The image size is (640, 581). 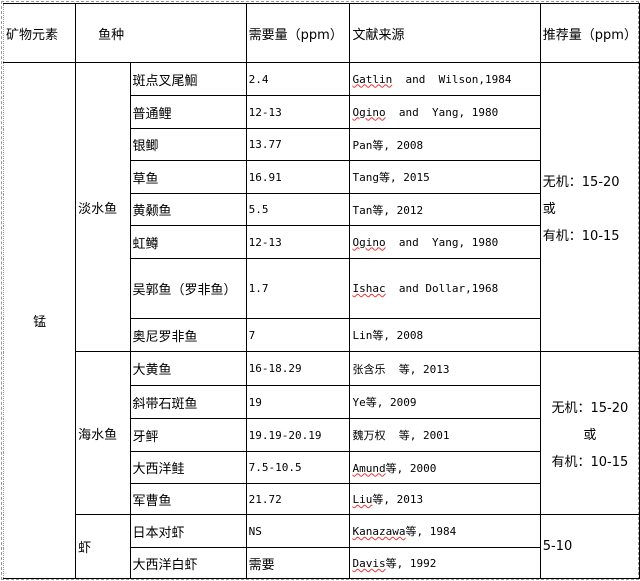 I want to click on source-rest: 等, 2012, so click(x=398, y=210).